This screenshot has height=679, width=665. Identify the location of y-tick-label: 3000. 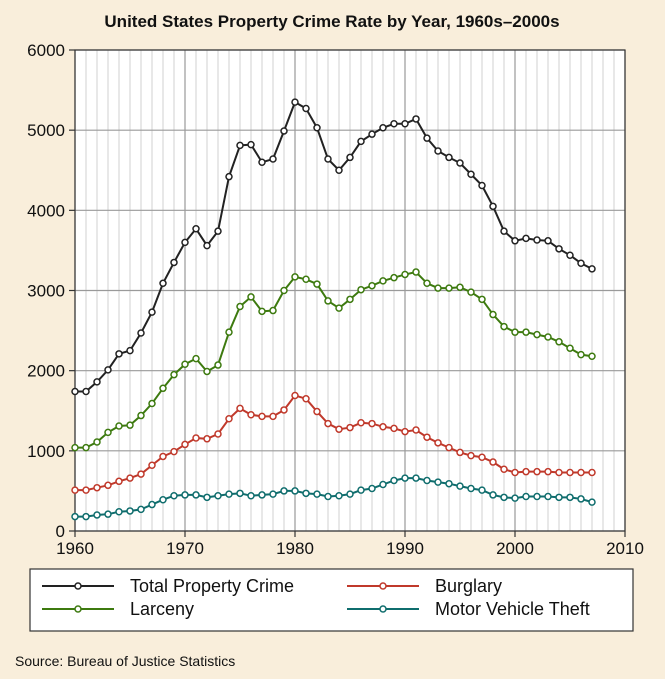
(46, 291).